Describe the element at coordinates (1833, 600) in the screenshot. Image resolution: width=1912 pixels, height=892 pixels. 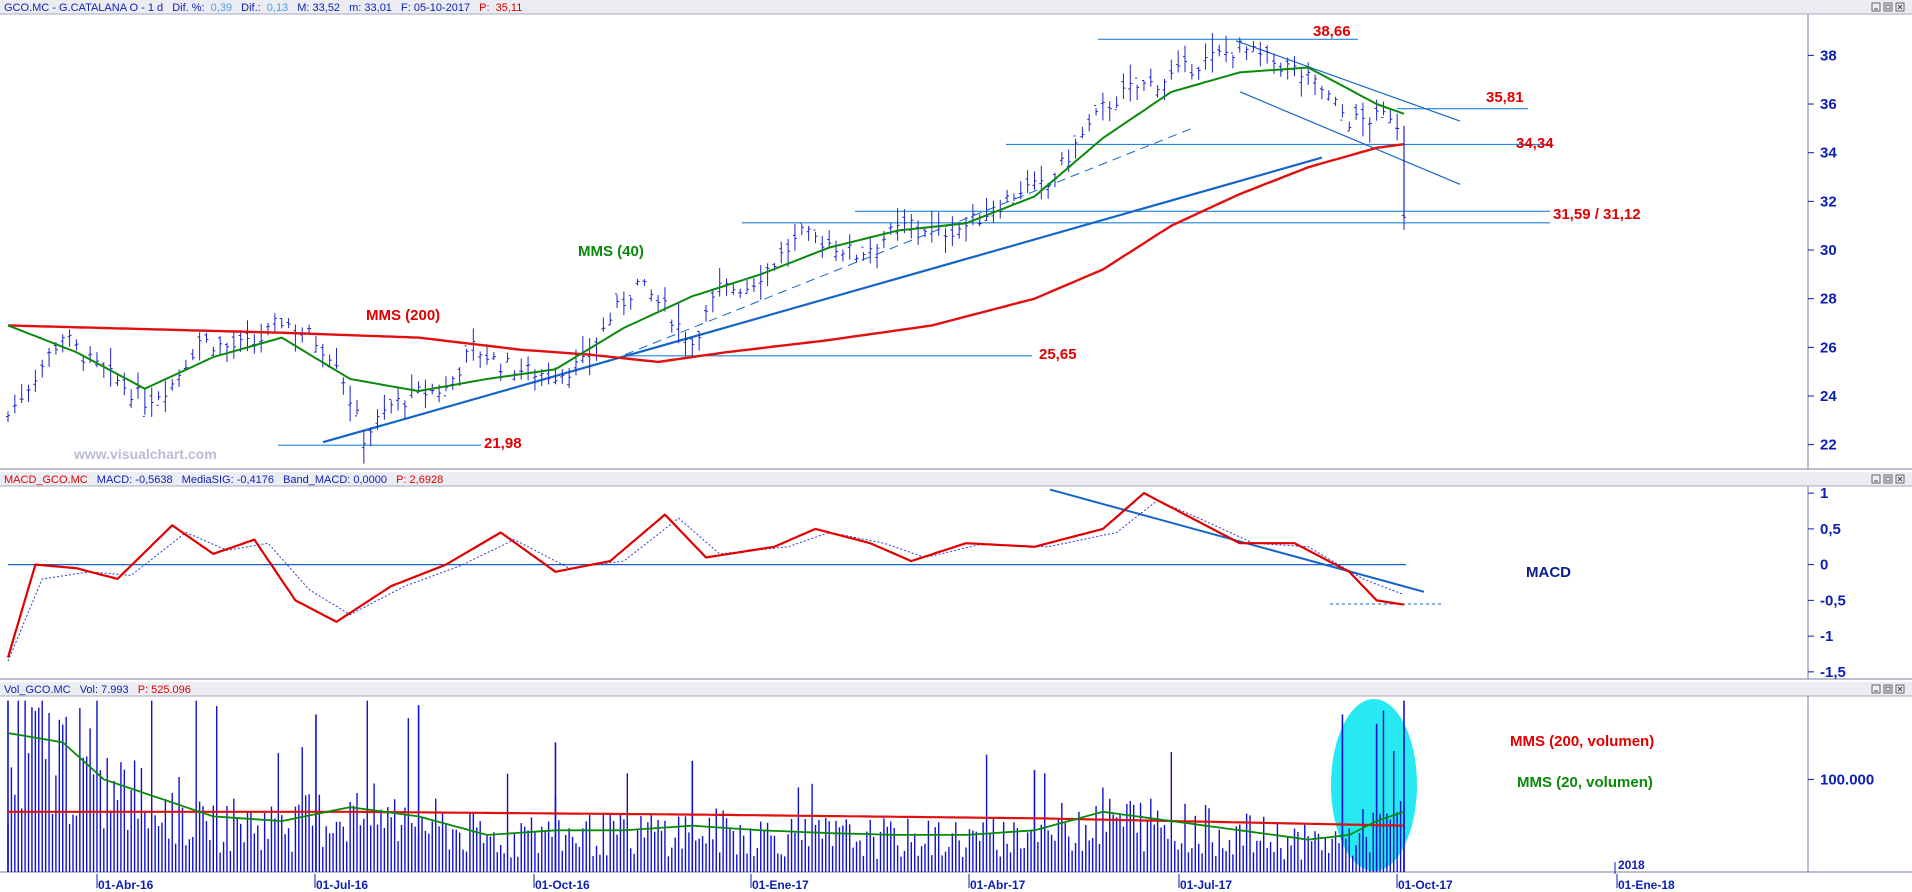
I see `macd-y-tick-label: -0,5` at that location.